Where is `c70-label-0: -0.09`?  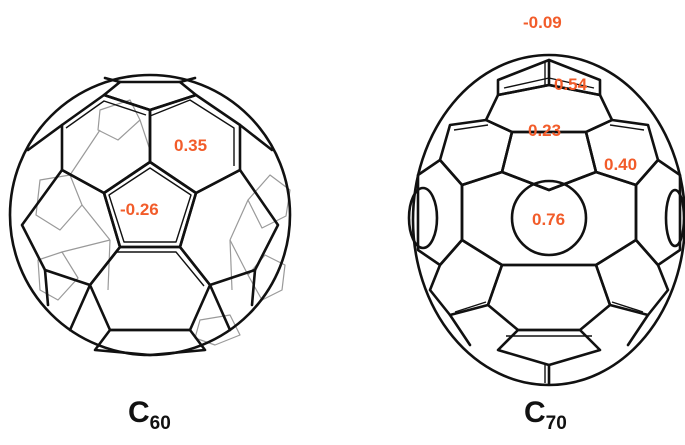
c70-label-0: -0.09 is located at coordinates (542, 22).